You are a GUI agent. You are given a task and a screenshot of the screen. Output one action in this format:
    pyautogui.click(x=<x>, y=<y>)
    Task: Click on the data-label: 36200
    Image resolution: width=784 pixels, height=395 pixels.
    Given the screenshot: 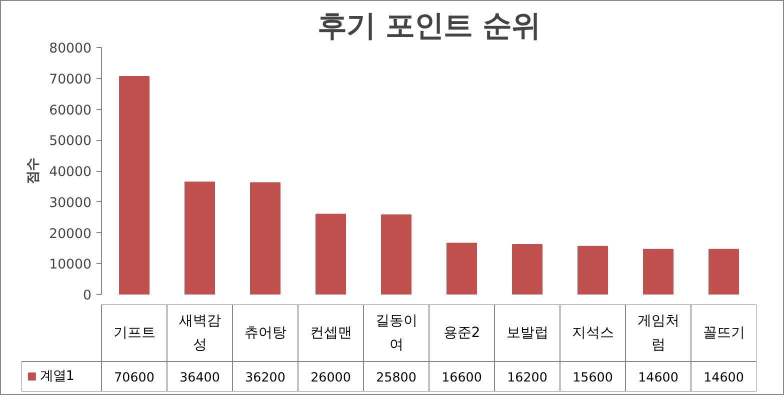 What is the action you would take?
    pyautogui.click(x=265, y=377)
    